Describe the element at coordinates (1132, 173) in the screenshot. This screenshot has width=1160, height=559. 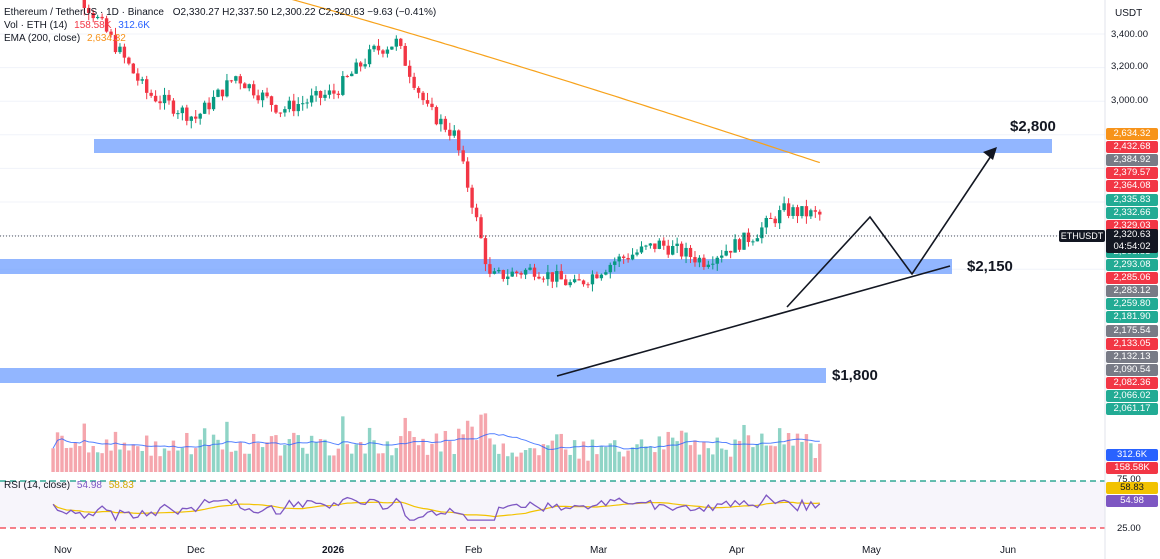
I see `price-badge: 2,379.57` at that location.